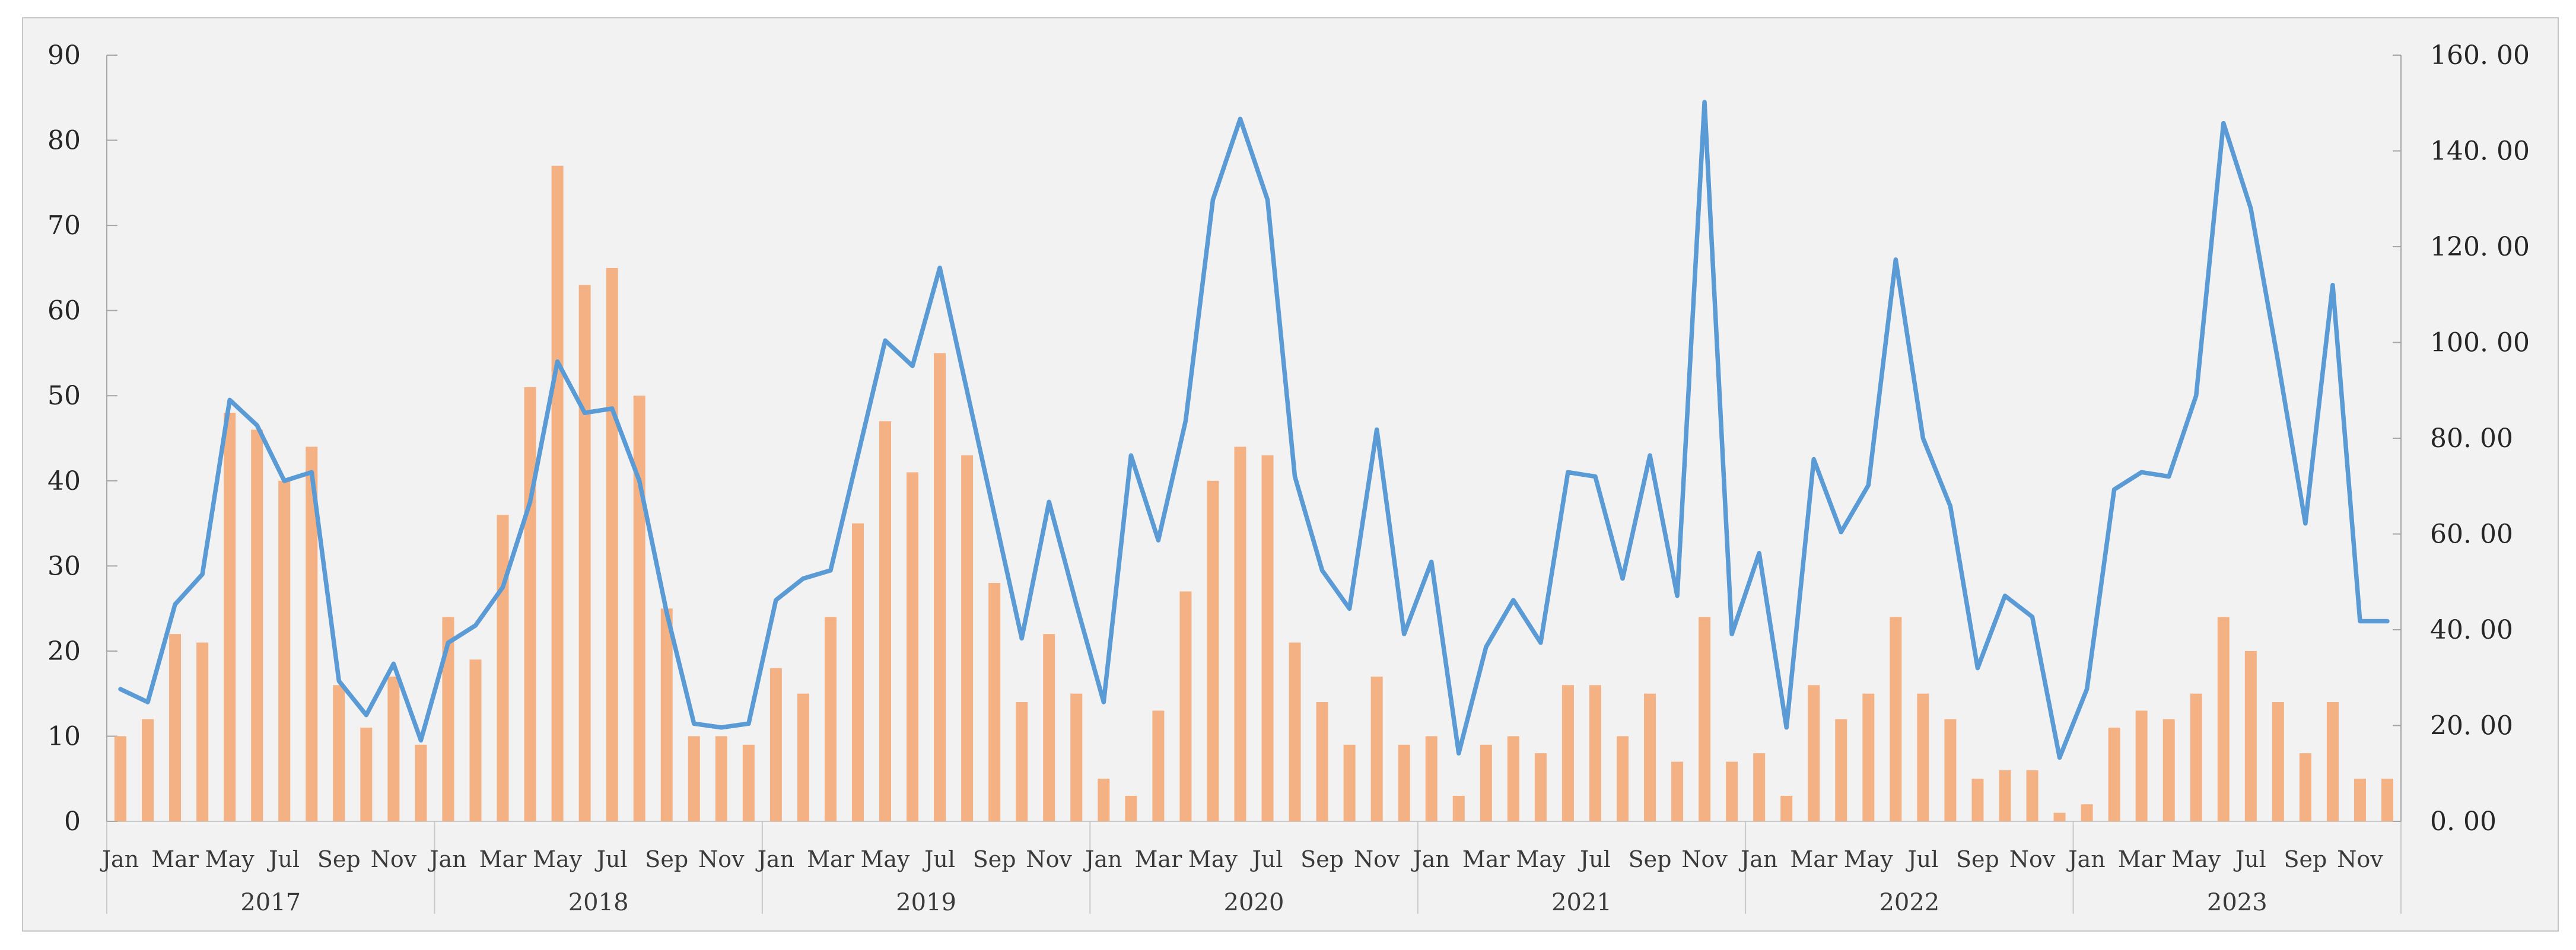  I want to click on year-label: 2017, so click(270, 903).